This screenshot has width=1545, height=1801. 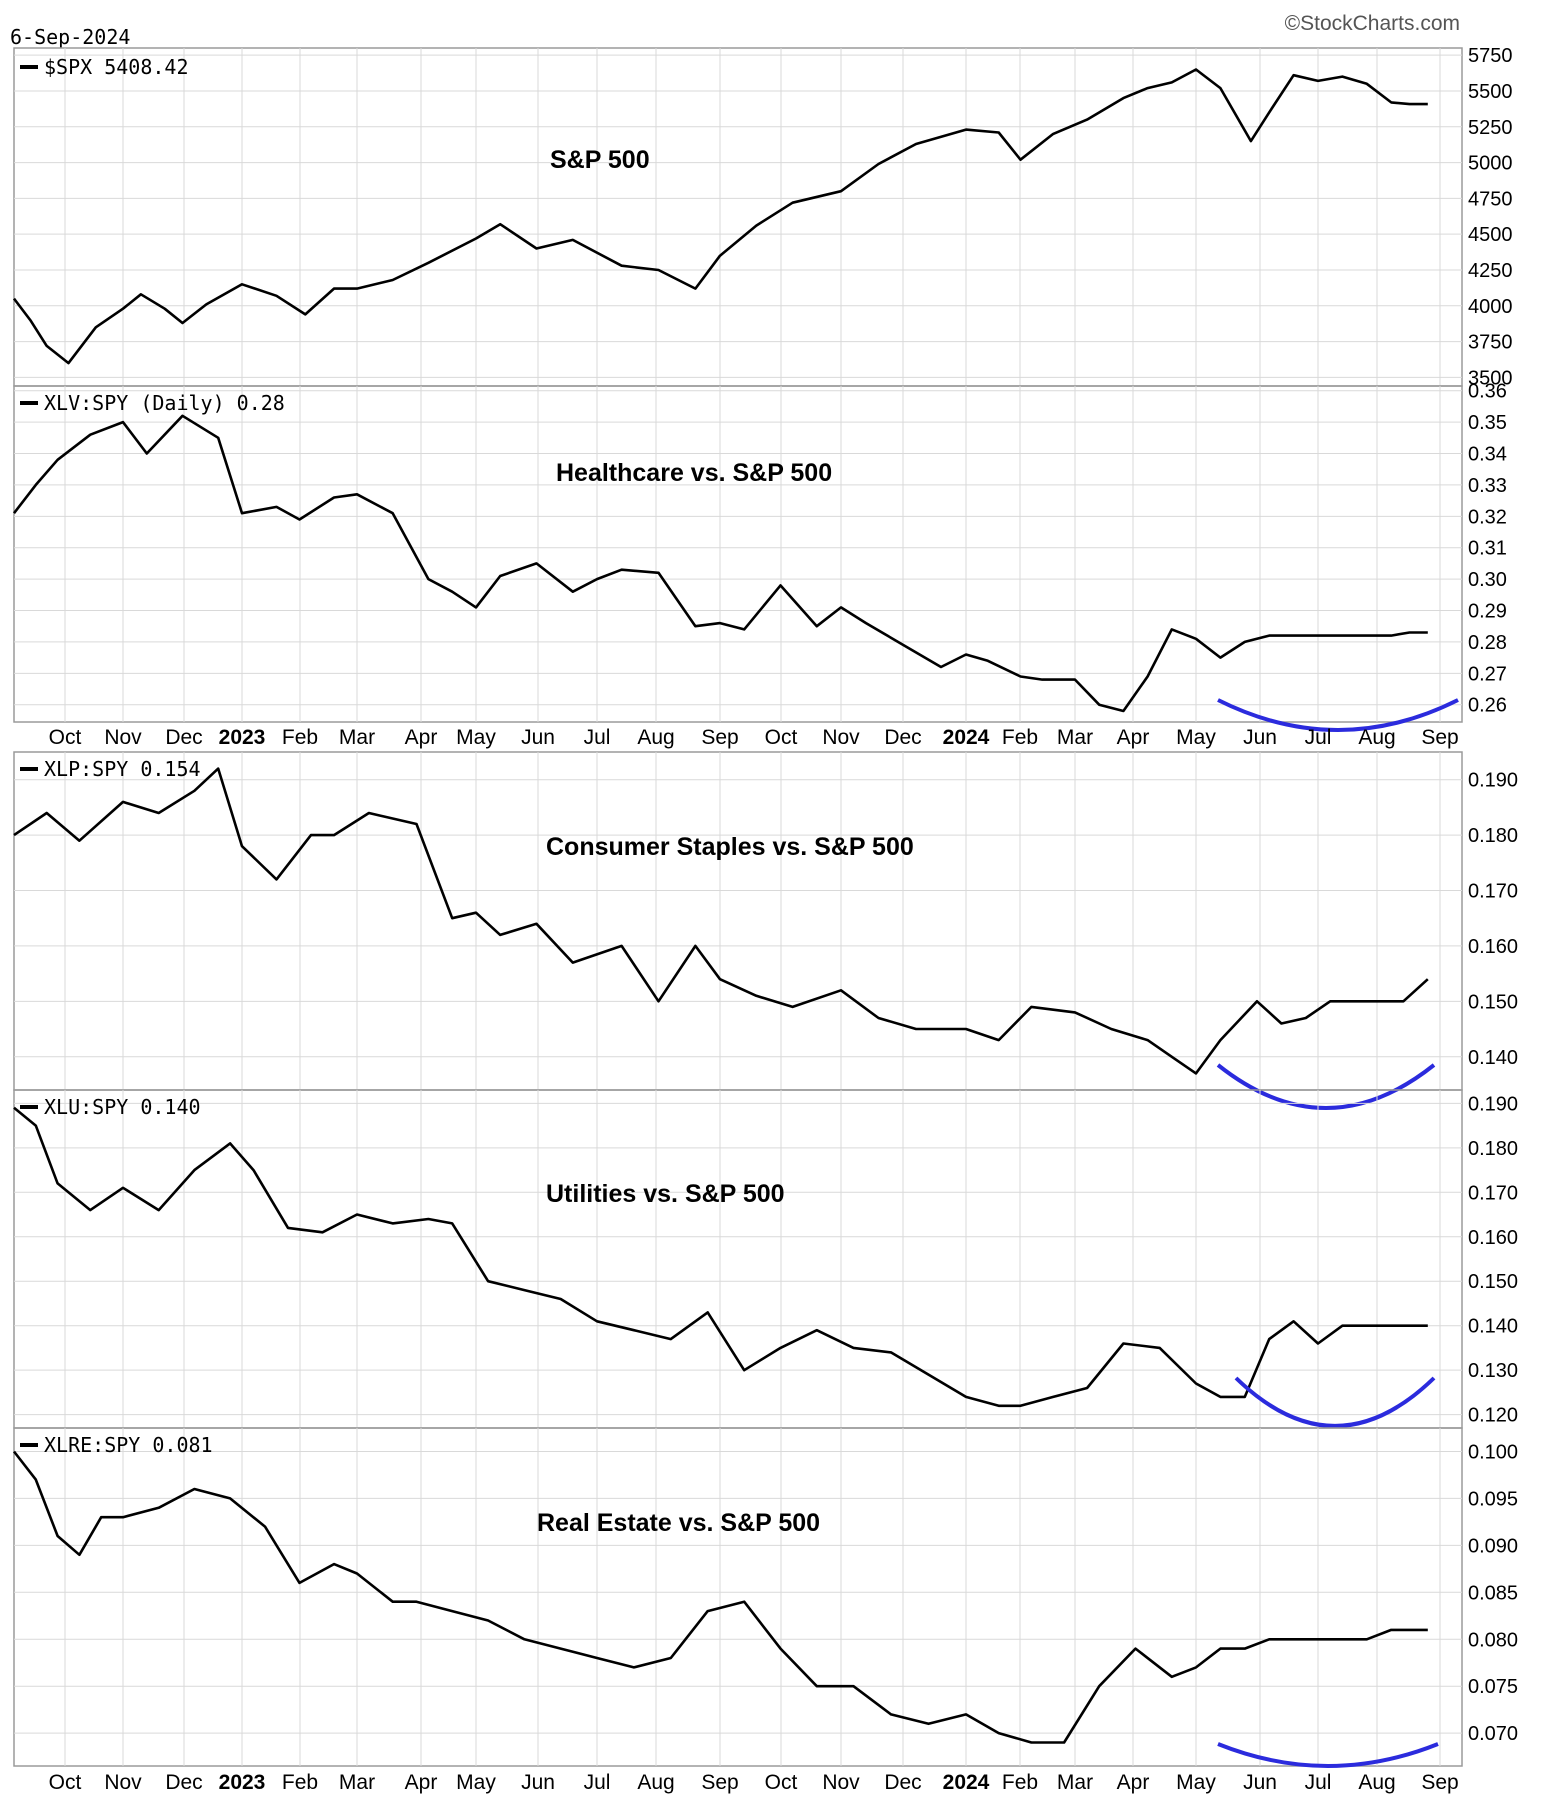 What do you see at coordinates (1493, 1687) in the screenshot?
I see `ytick-label: 0.075` at bounding box center [1493, 1687].